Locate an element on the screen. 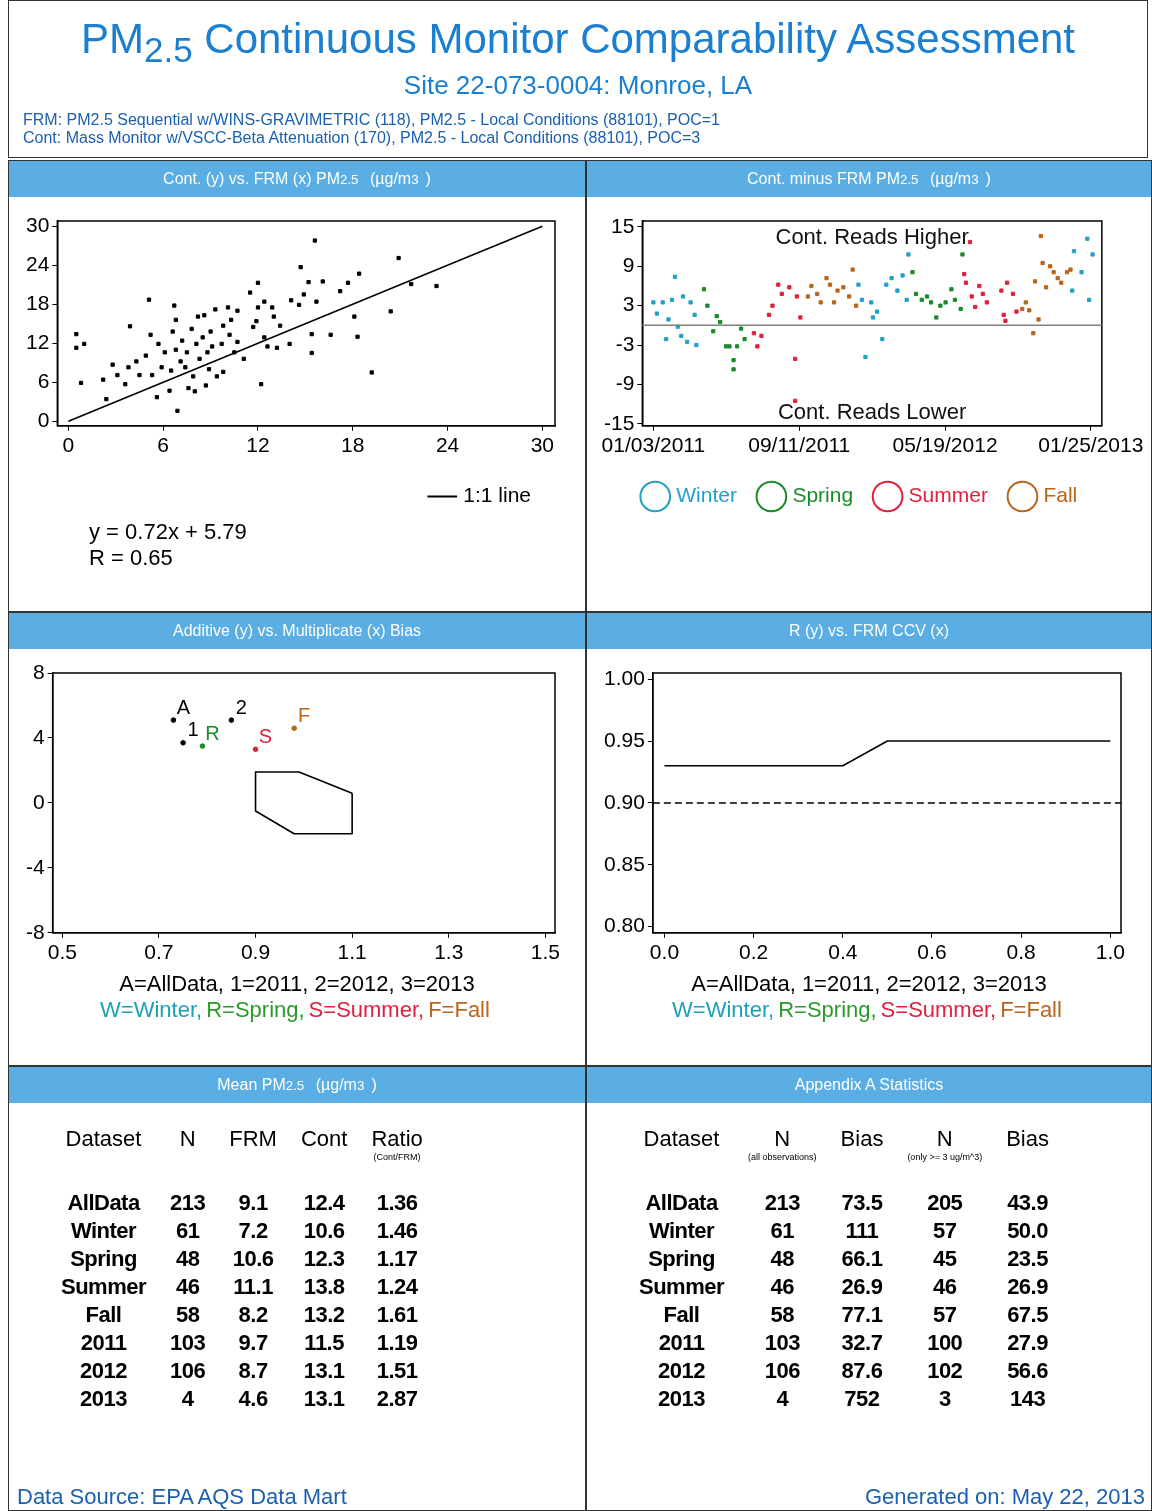 This screenshot has height=1511, width=1152. x-tick-label: 0.9 is located at coordinates (255, 952).